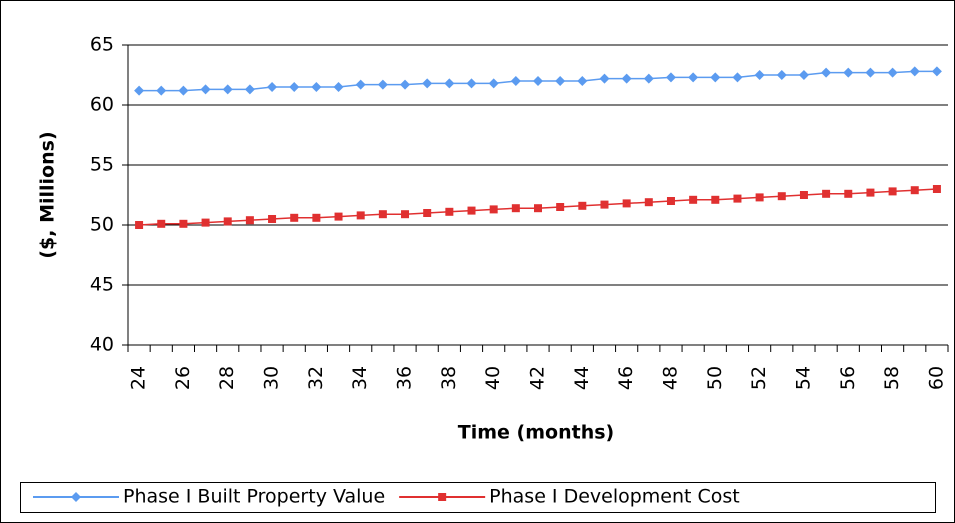 The image size is (955, 523). I want to click on y-tick-label: 45, so click(102, 285).